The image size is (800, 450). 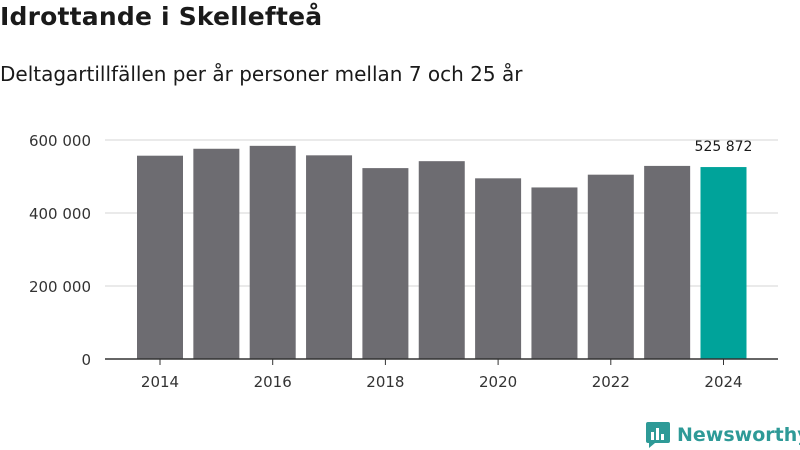 What do you see at coordinates (160, 257) in the screenshot?
I see `bar-2014` at bounding box center [160, 257].